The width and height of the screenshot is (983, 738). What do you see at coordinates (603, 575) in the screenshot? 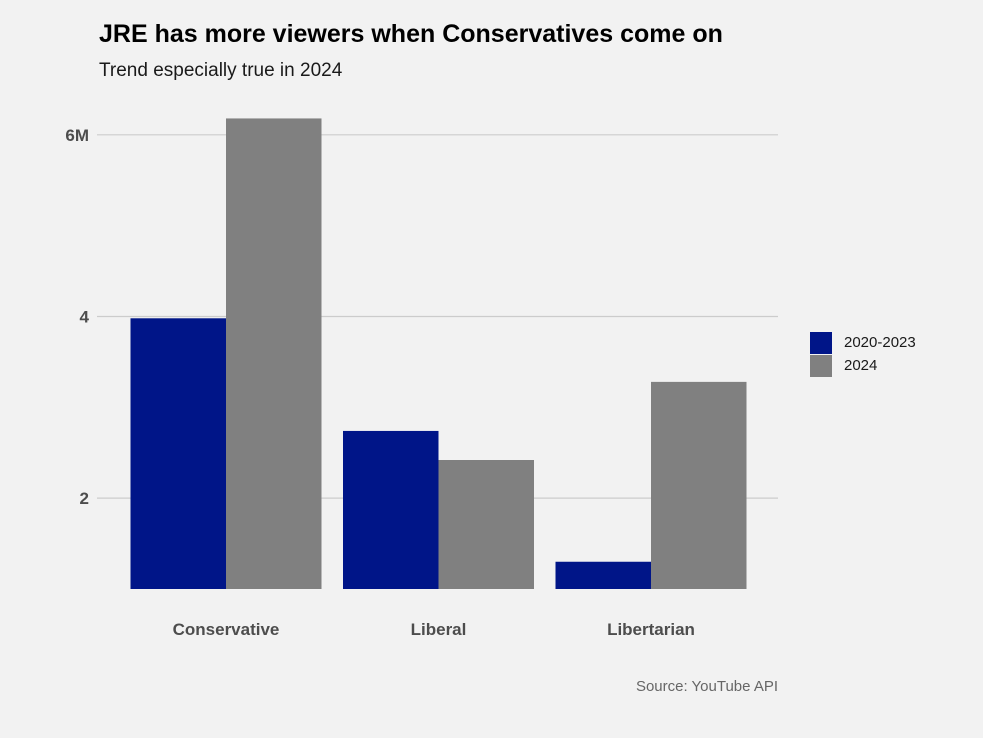
I see `bar-libertarian-2020-2023` at bounding box center [603, 575].